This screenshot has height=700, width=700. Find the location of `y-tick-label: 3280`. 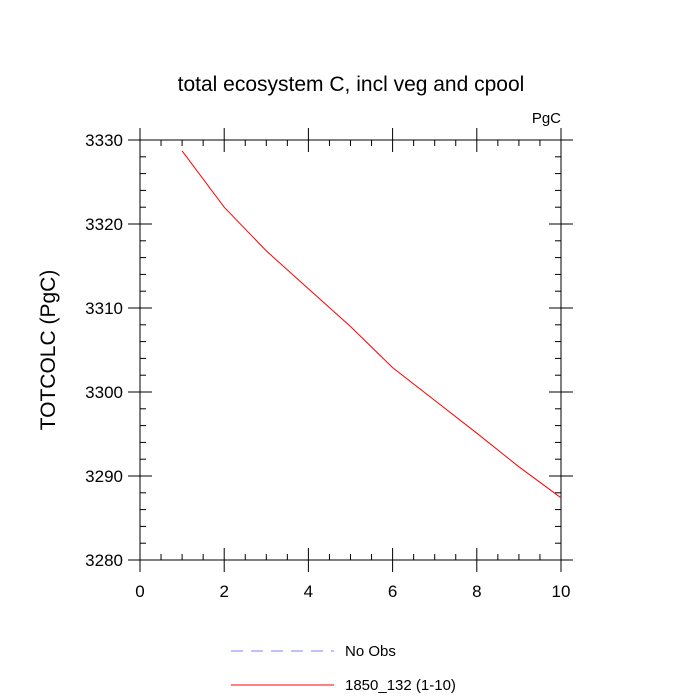

y-tick-label: 3280 is located at coordinates (104, 560).